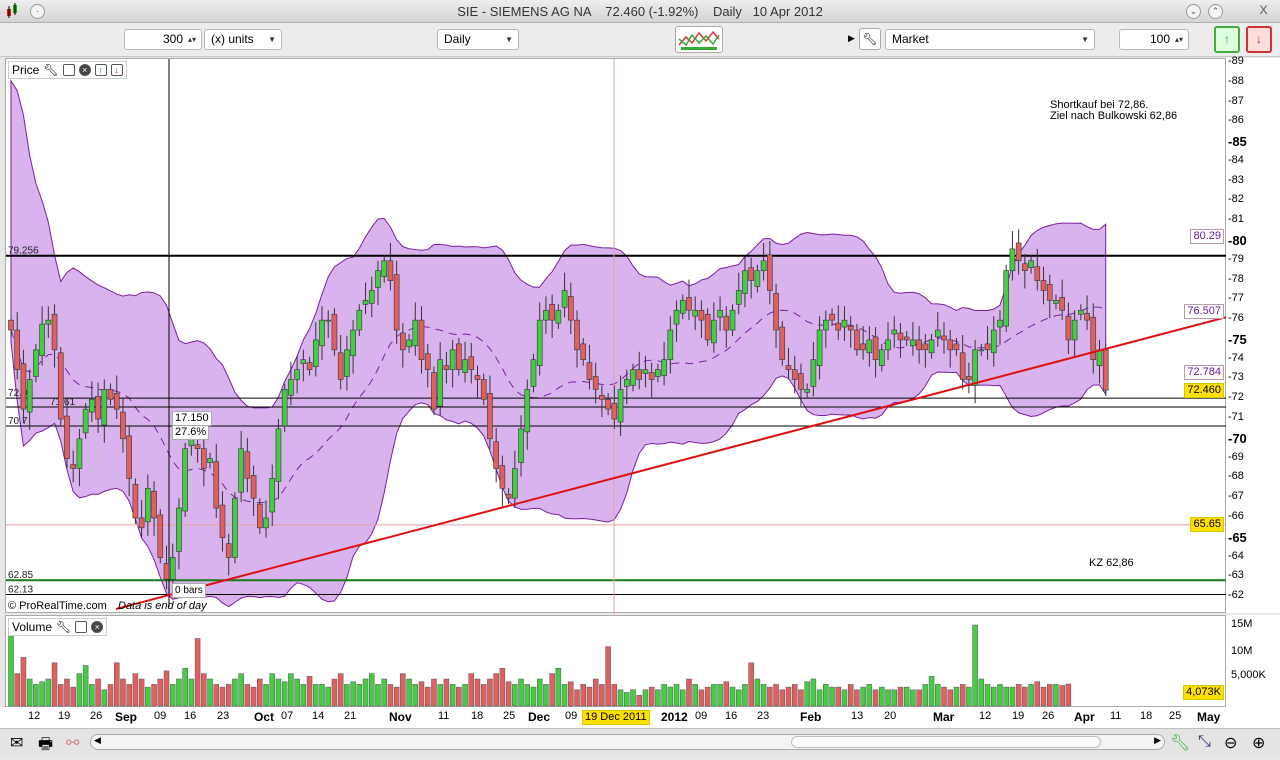 The height and width of the screenshot is (760, 1280). I want to click on units-count-stepper: 300 ▴▾, so click(163, 39).